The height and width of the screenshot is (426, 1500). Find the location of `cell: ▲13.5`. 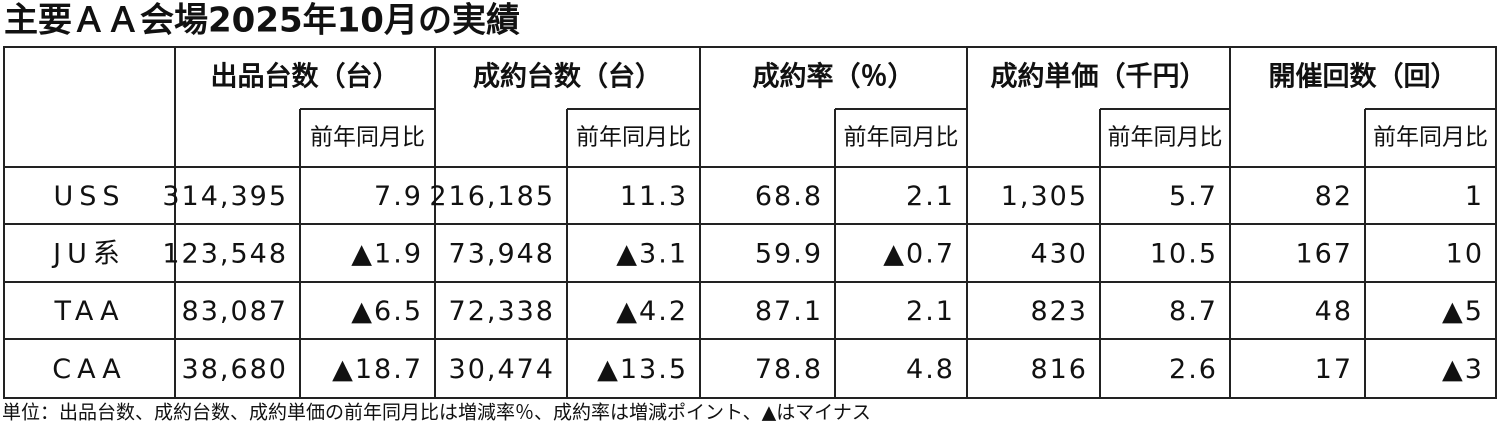

cell: ▲13.5 is located at coordinates (642, 369).